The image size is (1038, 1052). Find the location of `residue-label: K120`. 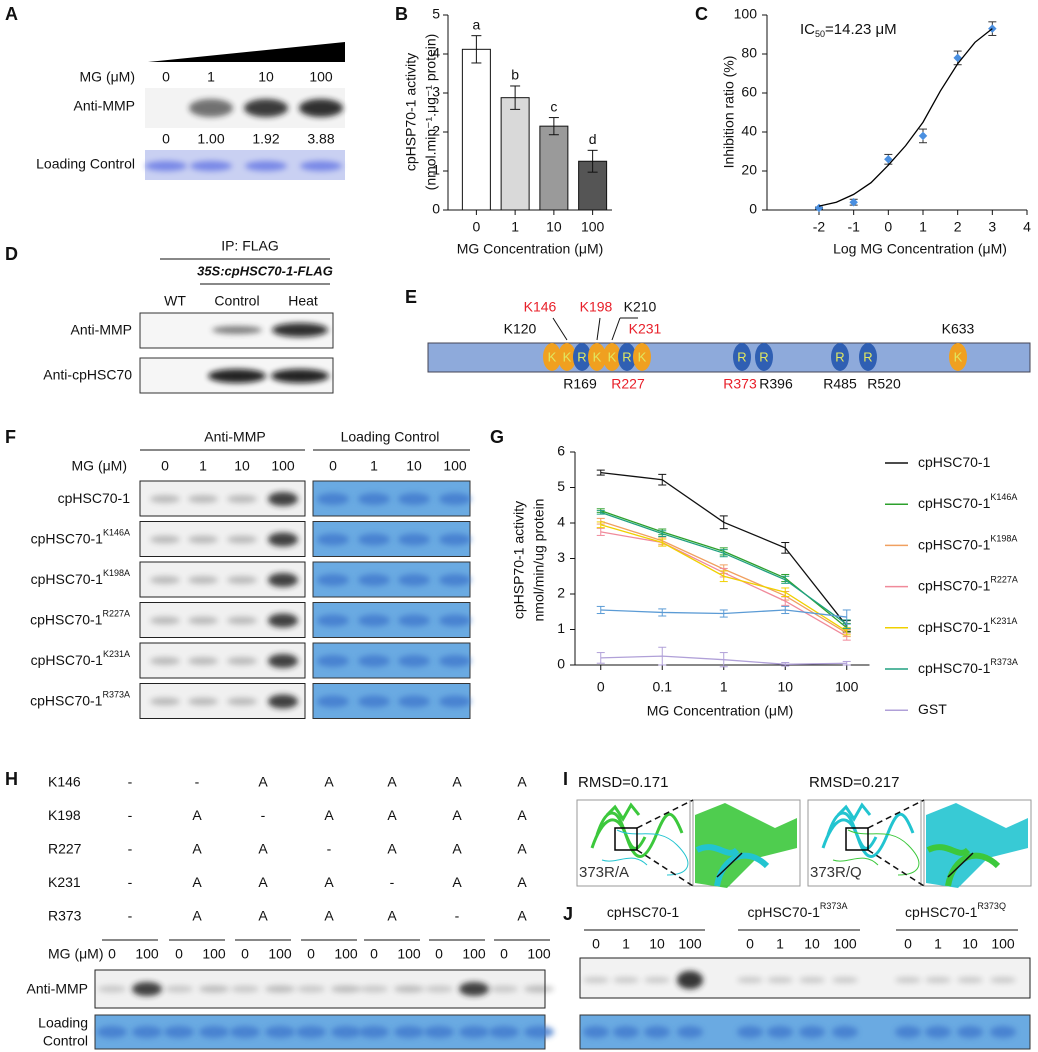

residue-label: K120 is located at coordinates (520, 329).